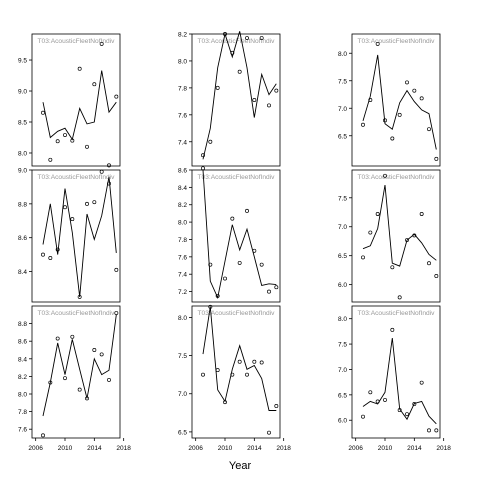 This screenshot has width=480, height=480. I want to click on y-tick-label: 8.5, so click(22, 123).